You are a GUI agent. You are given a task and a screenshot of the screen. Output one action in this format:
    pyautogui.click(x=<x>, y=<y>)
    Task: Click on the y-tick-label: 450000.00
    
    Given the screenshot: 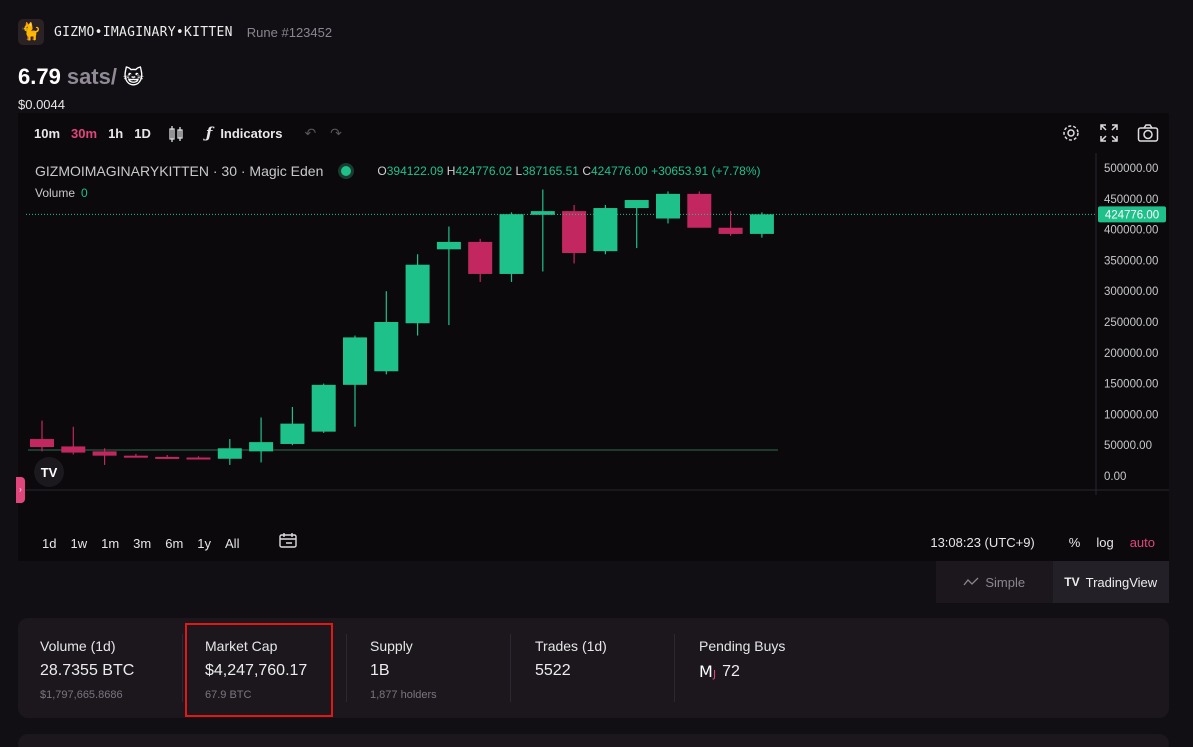 What is the action you would take?
    pyautogui.click(x=1131, y=200)
    